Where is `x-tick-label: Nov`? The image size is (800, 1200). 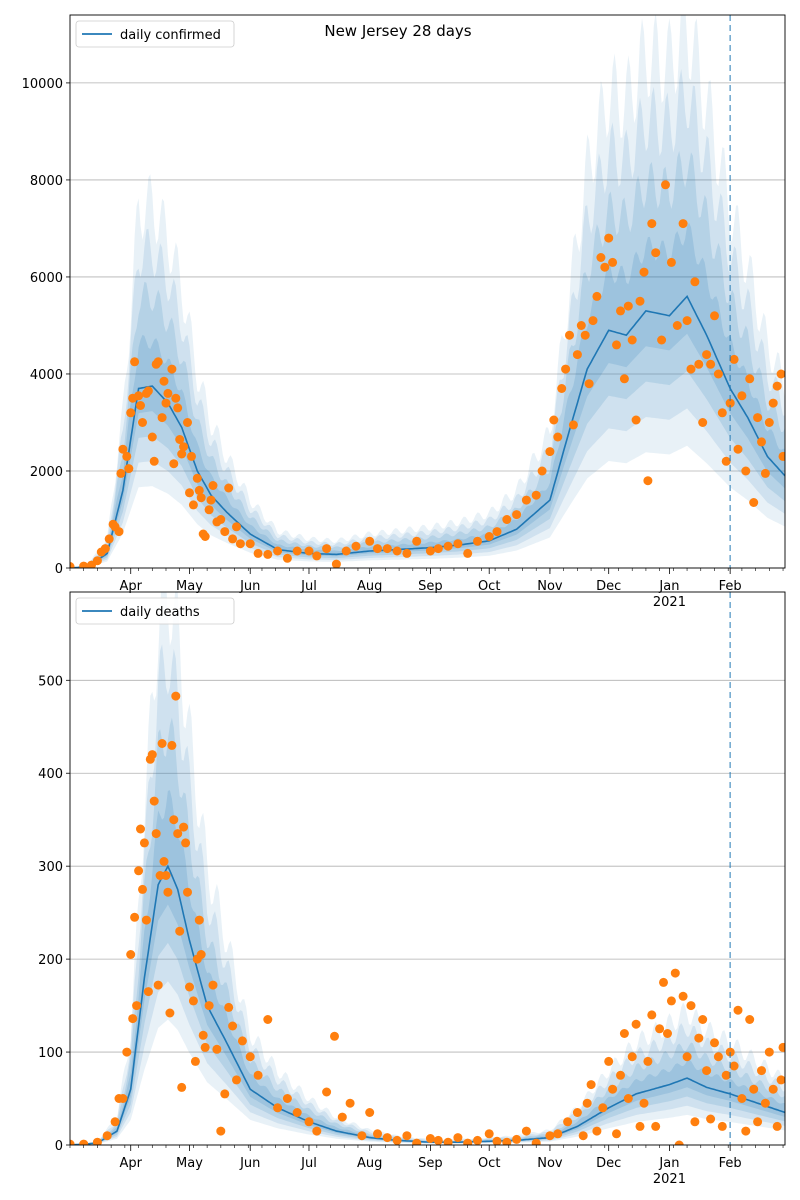 x-tick-label: Nov is located at coordinates (550, 586).